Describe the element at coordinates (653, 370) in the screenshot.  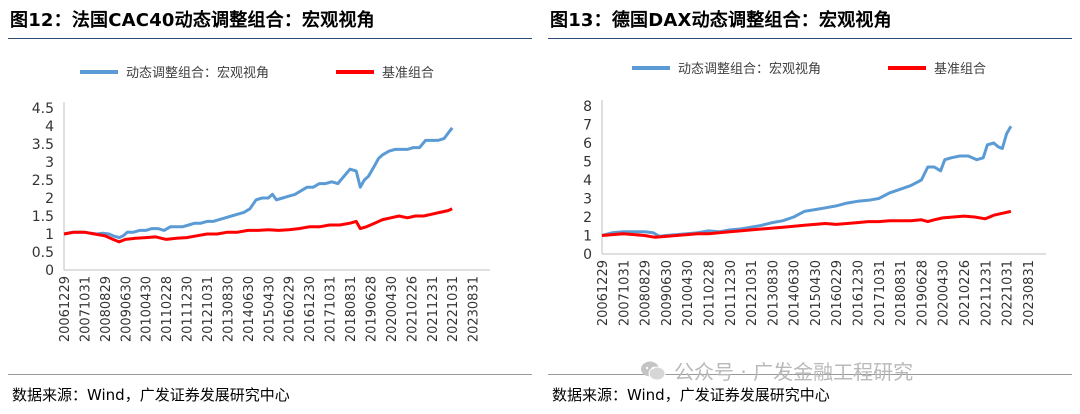
I see `wechat-icon` at that location.